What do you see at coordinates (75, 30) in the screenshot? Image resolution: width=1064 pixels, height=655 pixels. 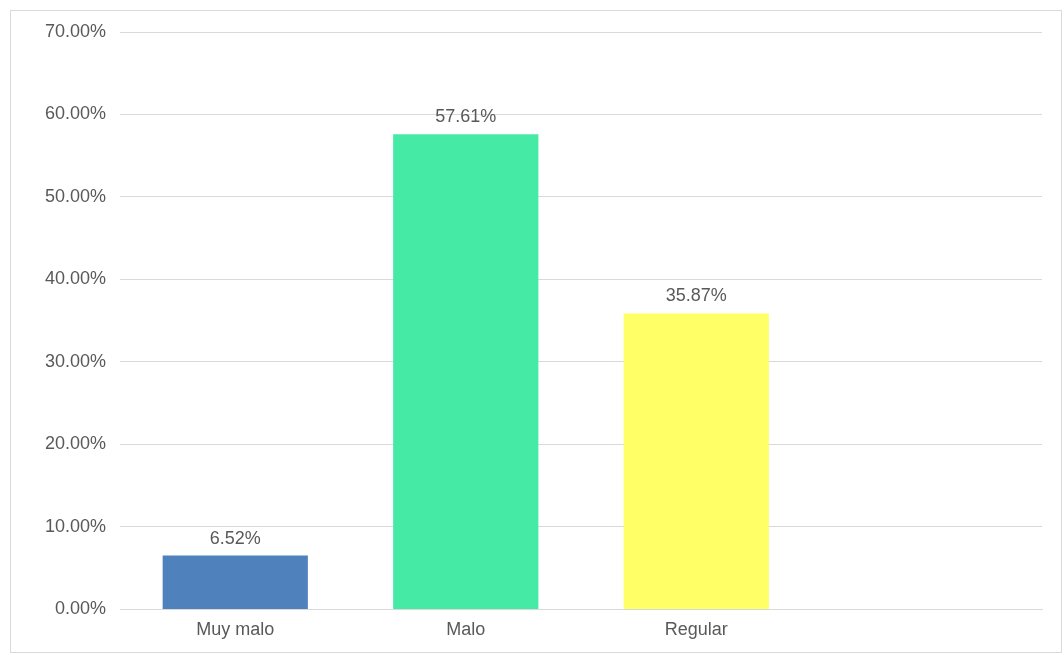 I see `y-tick-label: 70.00%` at bounding box center [75, 30].